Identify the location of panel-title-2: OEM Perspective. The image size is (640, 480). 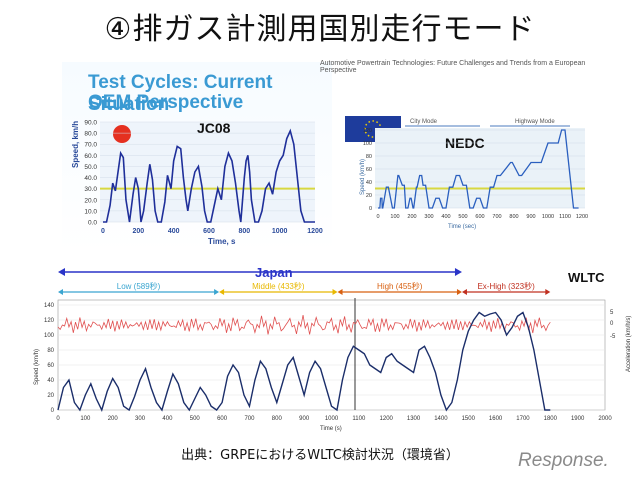
(166, 102).